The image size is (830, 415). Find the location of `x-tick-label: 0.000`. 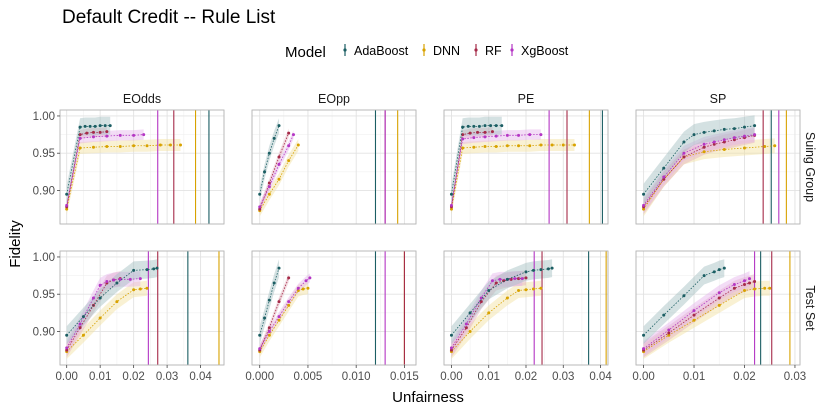

x-tick-label: 0.000 is located at coordinates (259, 377).